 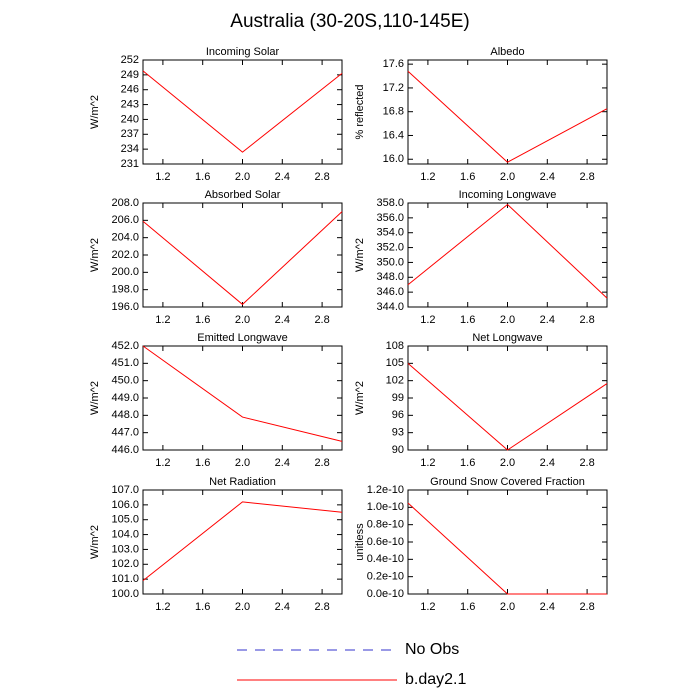 What do you see at coordinates (398, 433) in the screenshot?
I see `y-tick-label: 93` at bounding box center [398, 433].